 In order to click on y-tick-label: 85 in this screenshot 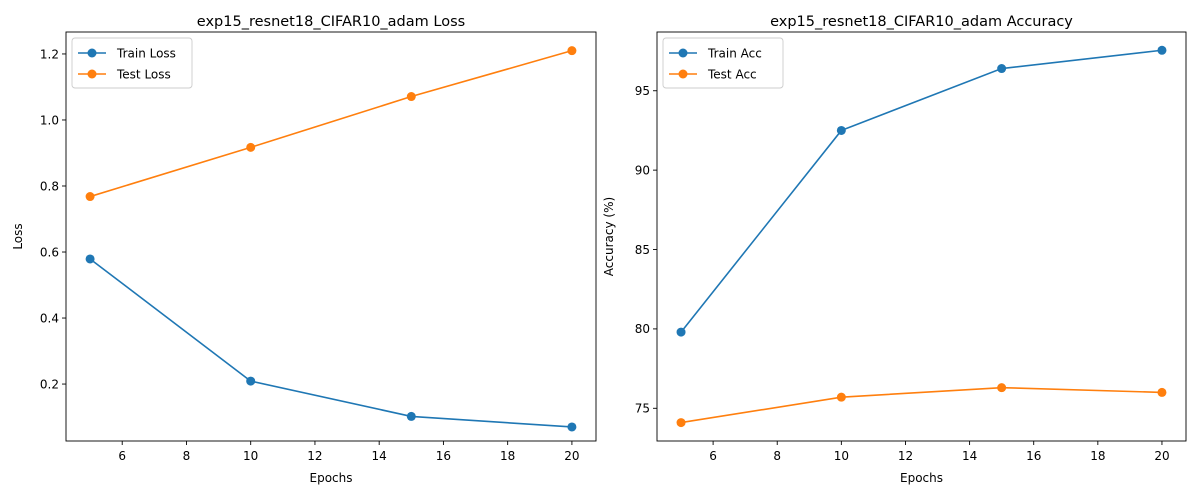, I will do `click(642, 250)`.